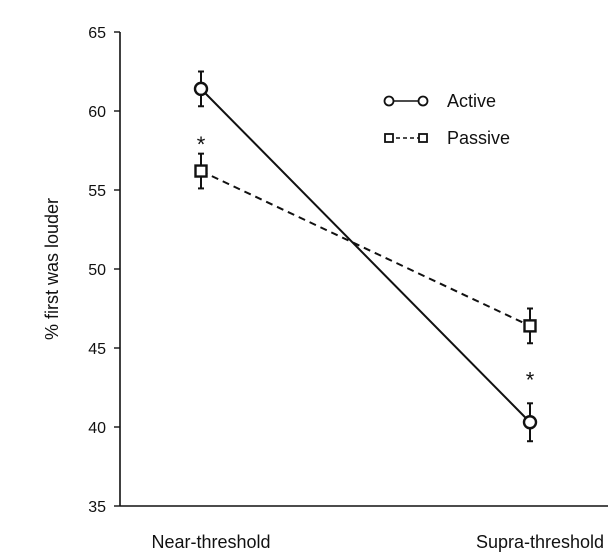 The height and width of the screenshot is (552, 608). What do you see at coordinates (97, 270) in the screenshot?
I see `y-tick-label-50: 50` at bounding box center [97, 270].